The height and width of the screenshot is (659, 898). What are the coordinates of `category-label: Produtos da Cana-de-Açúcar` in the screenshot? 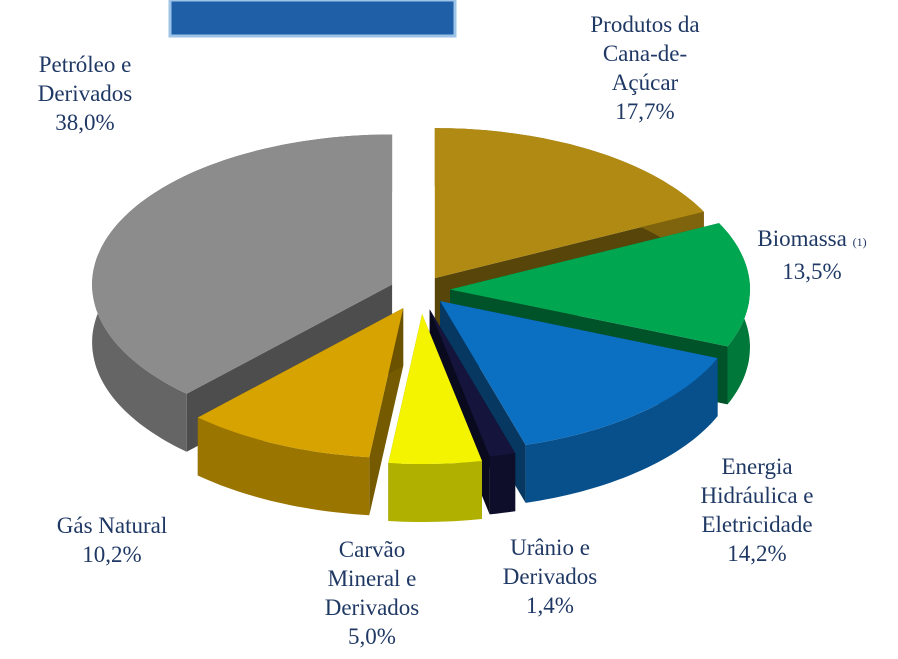 It's located at (645, 53).